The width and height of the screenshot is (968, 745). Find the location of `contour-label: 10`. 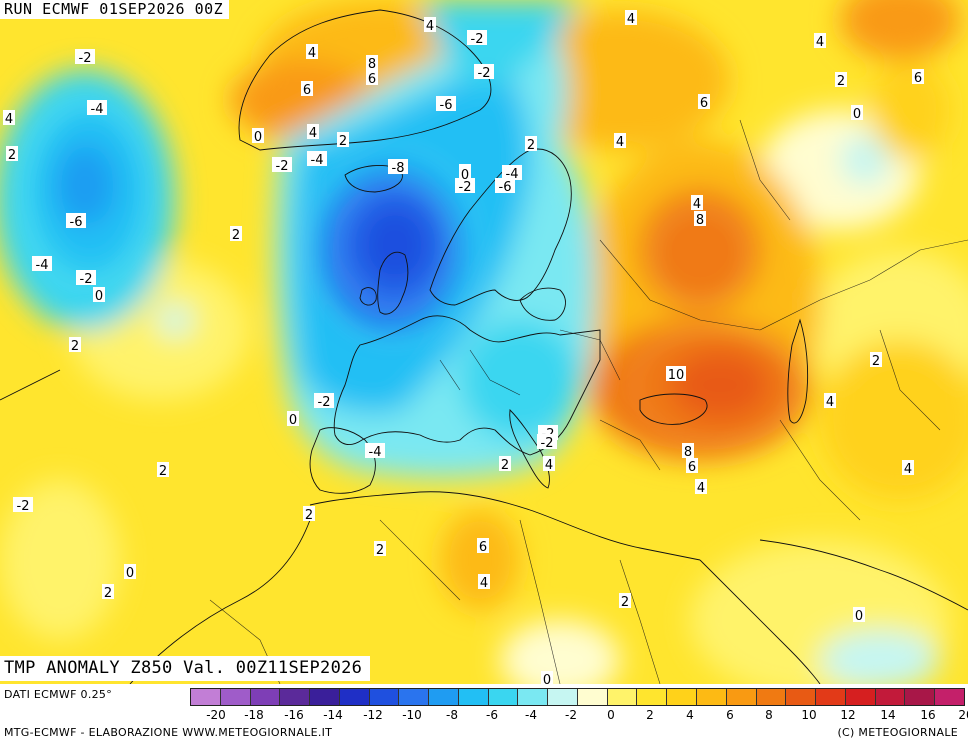

contour-label: 10 is located at coordinates (676, 375).